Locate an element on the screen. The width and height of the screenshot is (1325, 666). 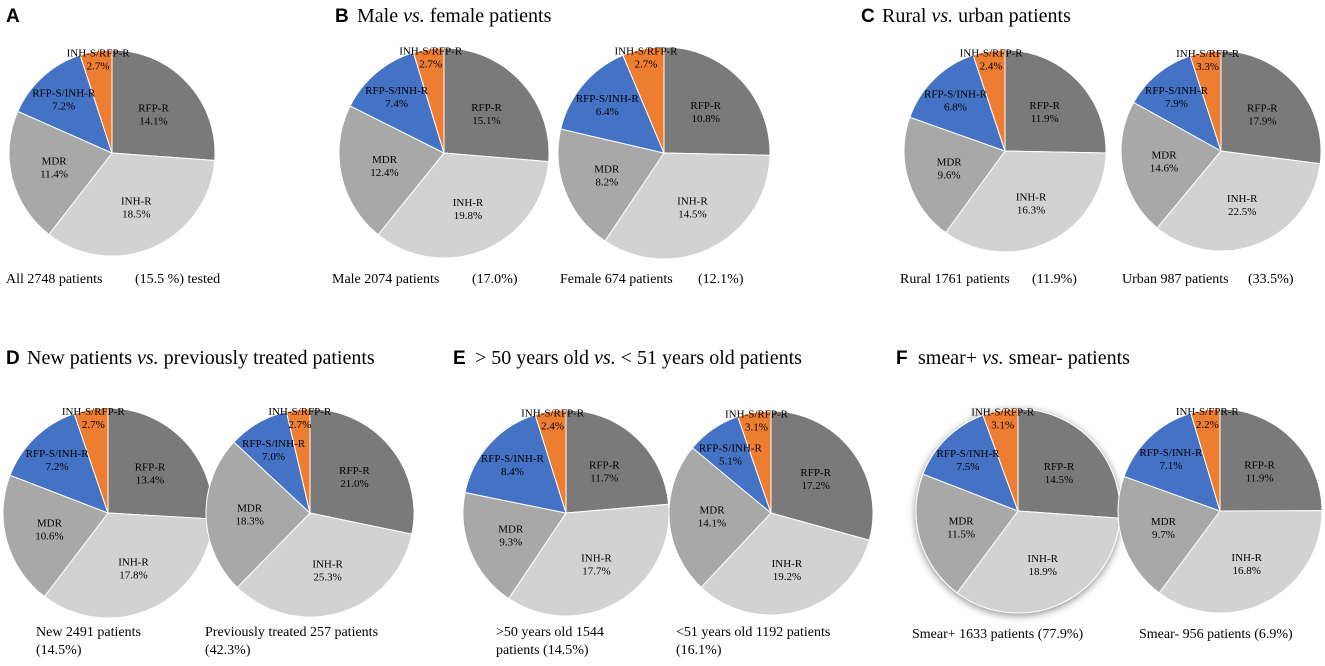
panel-title: Male vs. female patients is located at coordinates (454, 16).